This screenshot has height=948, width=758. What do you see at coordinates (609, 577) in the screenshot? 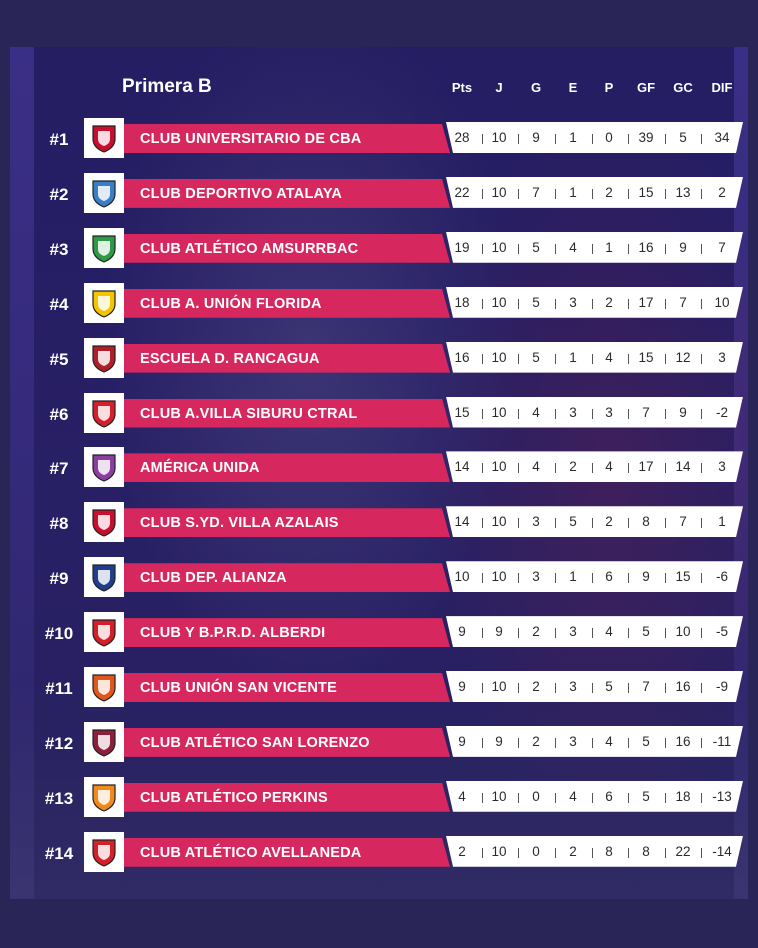
I see `stat-p: 6` at bounding box center [609, 577].